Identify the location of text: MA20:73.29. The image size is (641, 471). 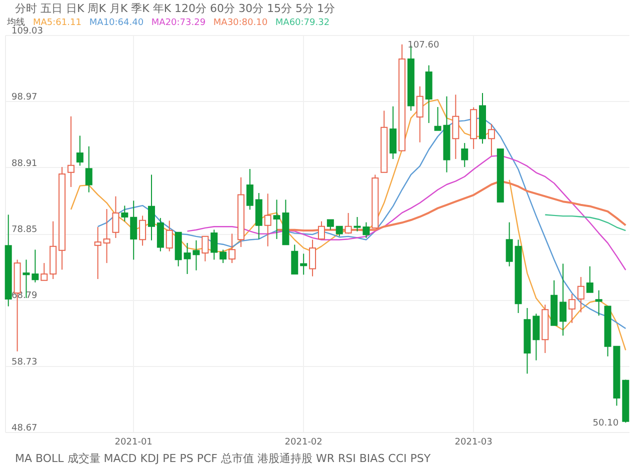
(178, 23).